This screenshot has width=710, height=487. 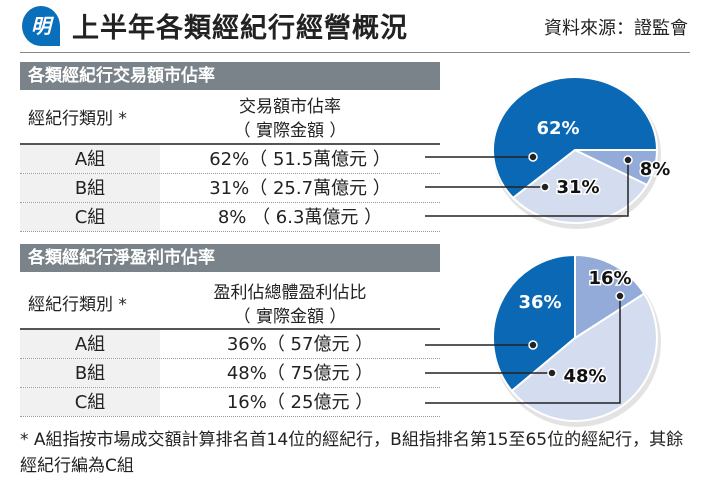 What do you see at coordinates (290, 107) in the screenshot?
I see `section1-col2-header: 交易額市佔率` at bounding box center [290, 107].